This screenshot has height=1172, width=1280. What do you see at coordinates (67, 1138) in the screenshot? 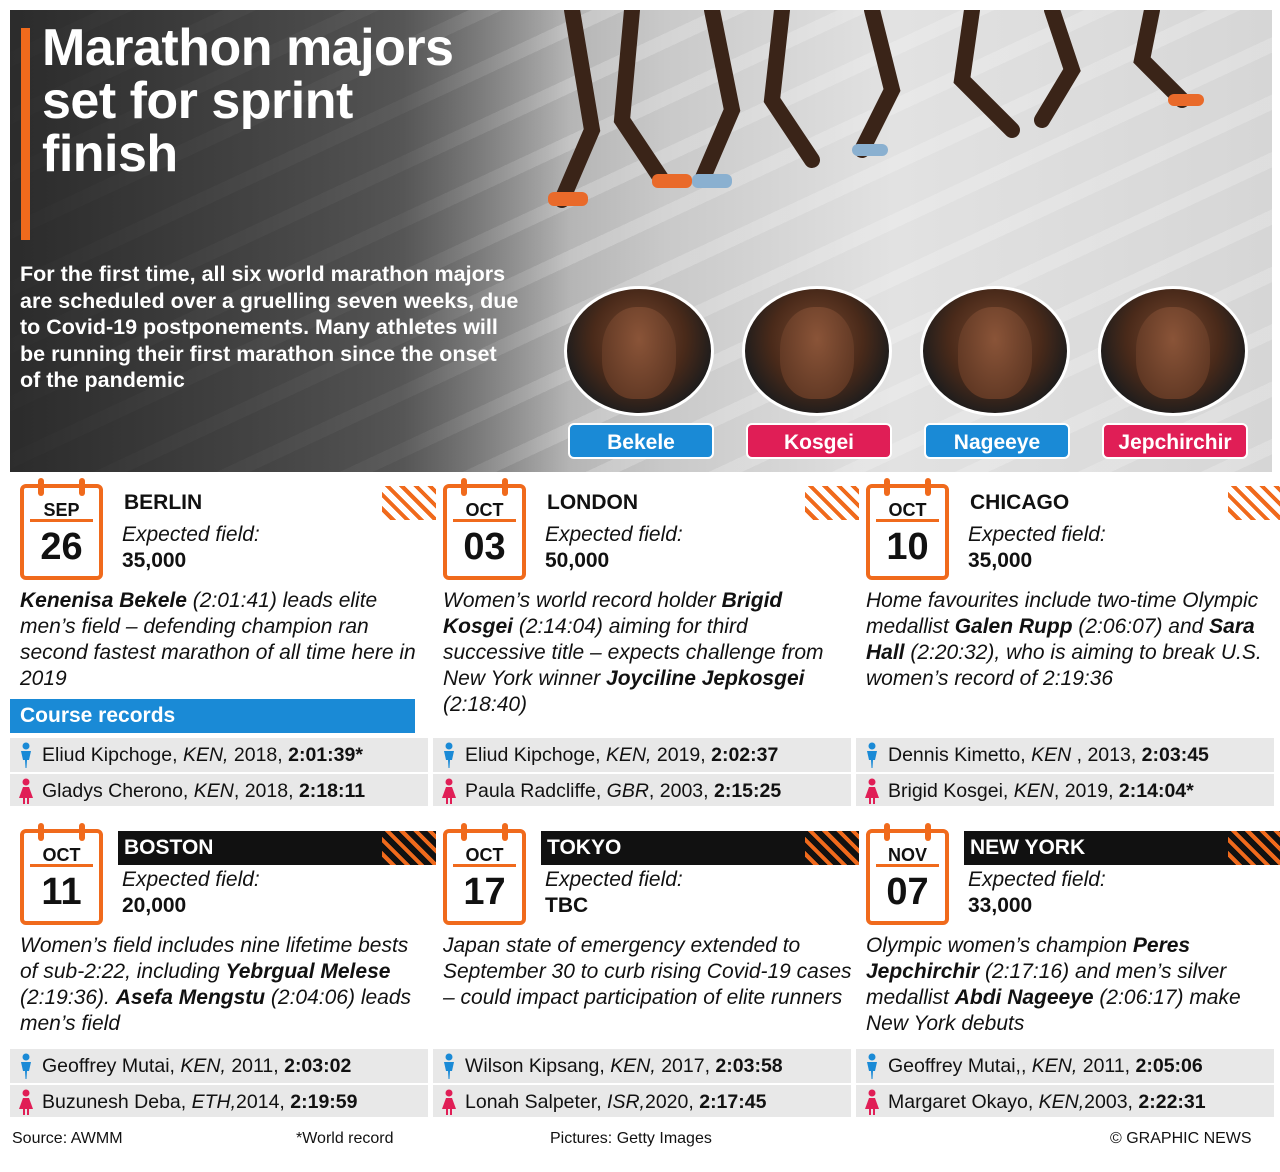
I see `source-text: Source: AWMM` at bounding box center [67, 1138].